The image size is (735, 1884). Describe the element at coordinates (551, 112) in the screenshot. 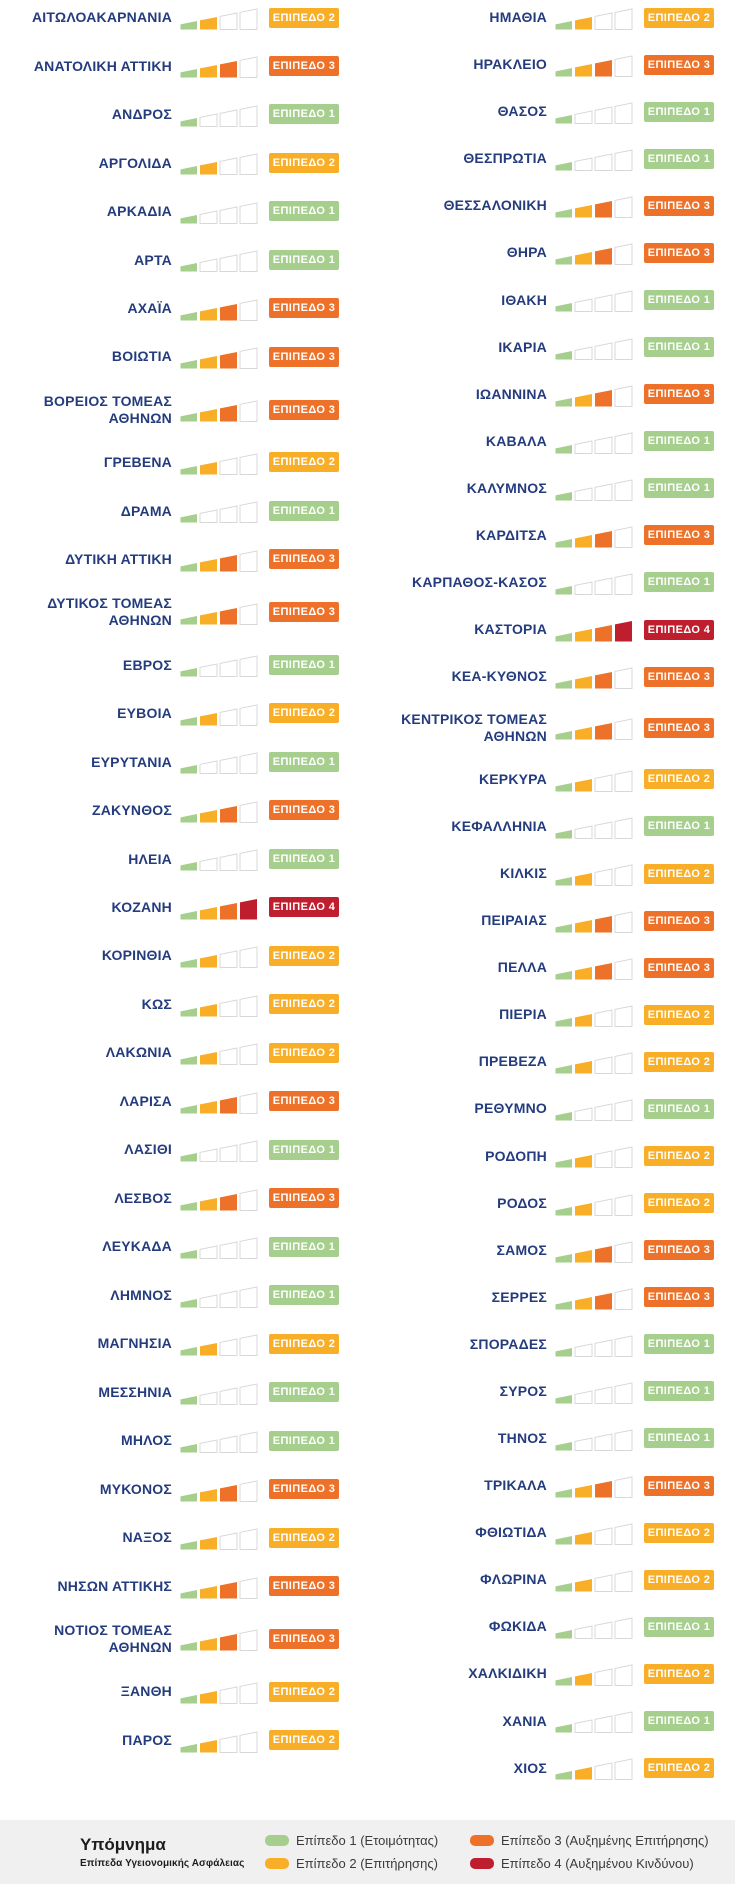

I see `region-row: ΘΑΣΟΣ ΕΠΙΠΕΔΟ 1` at that location.